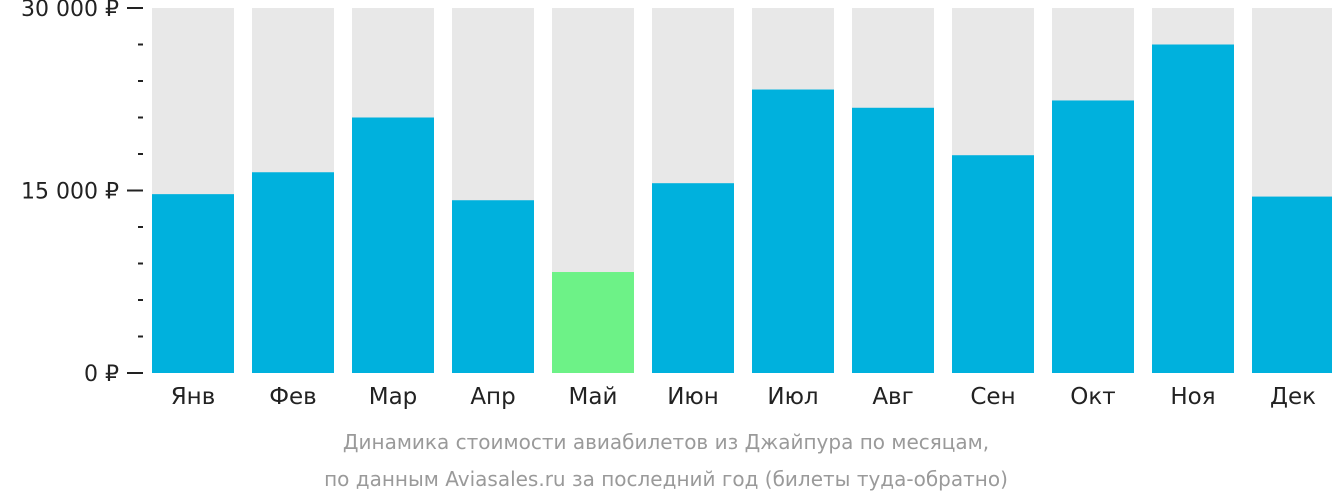 This screenshot has width=1332, height=502. I want to click on x-tick-label: Янв, so click(193, 397).